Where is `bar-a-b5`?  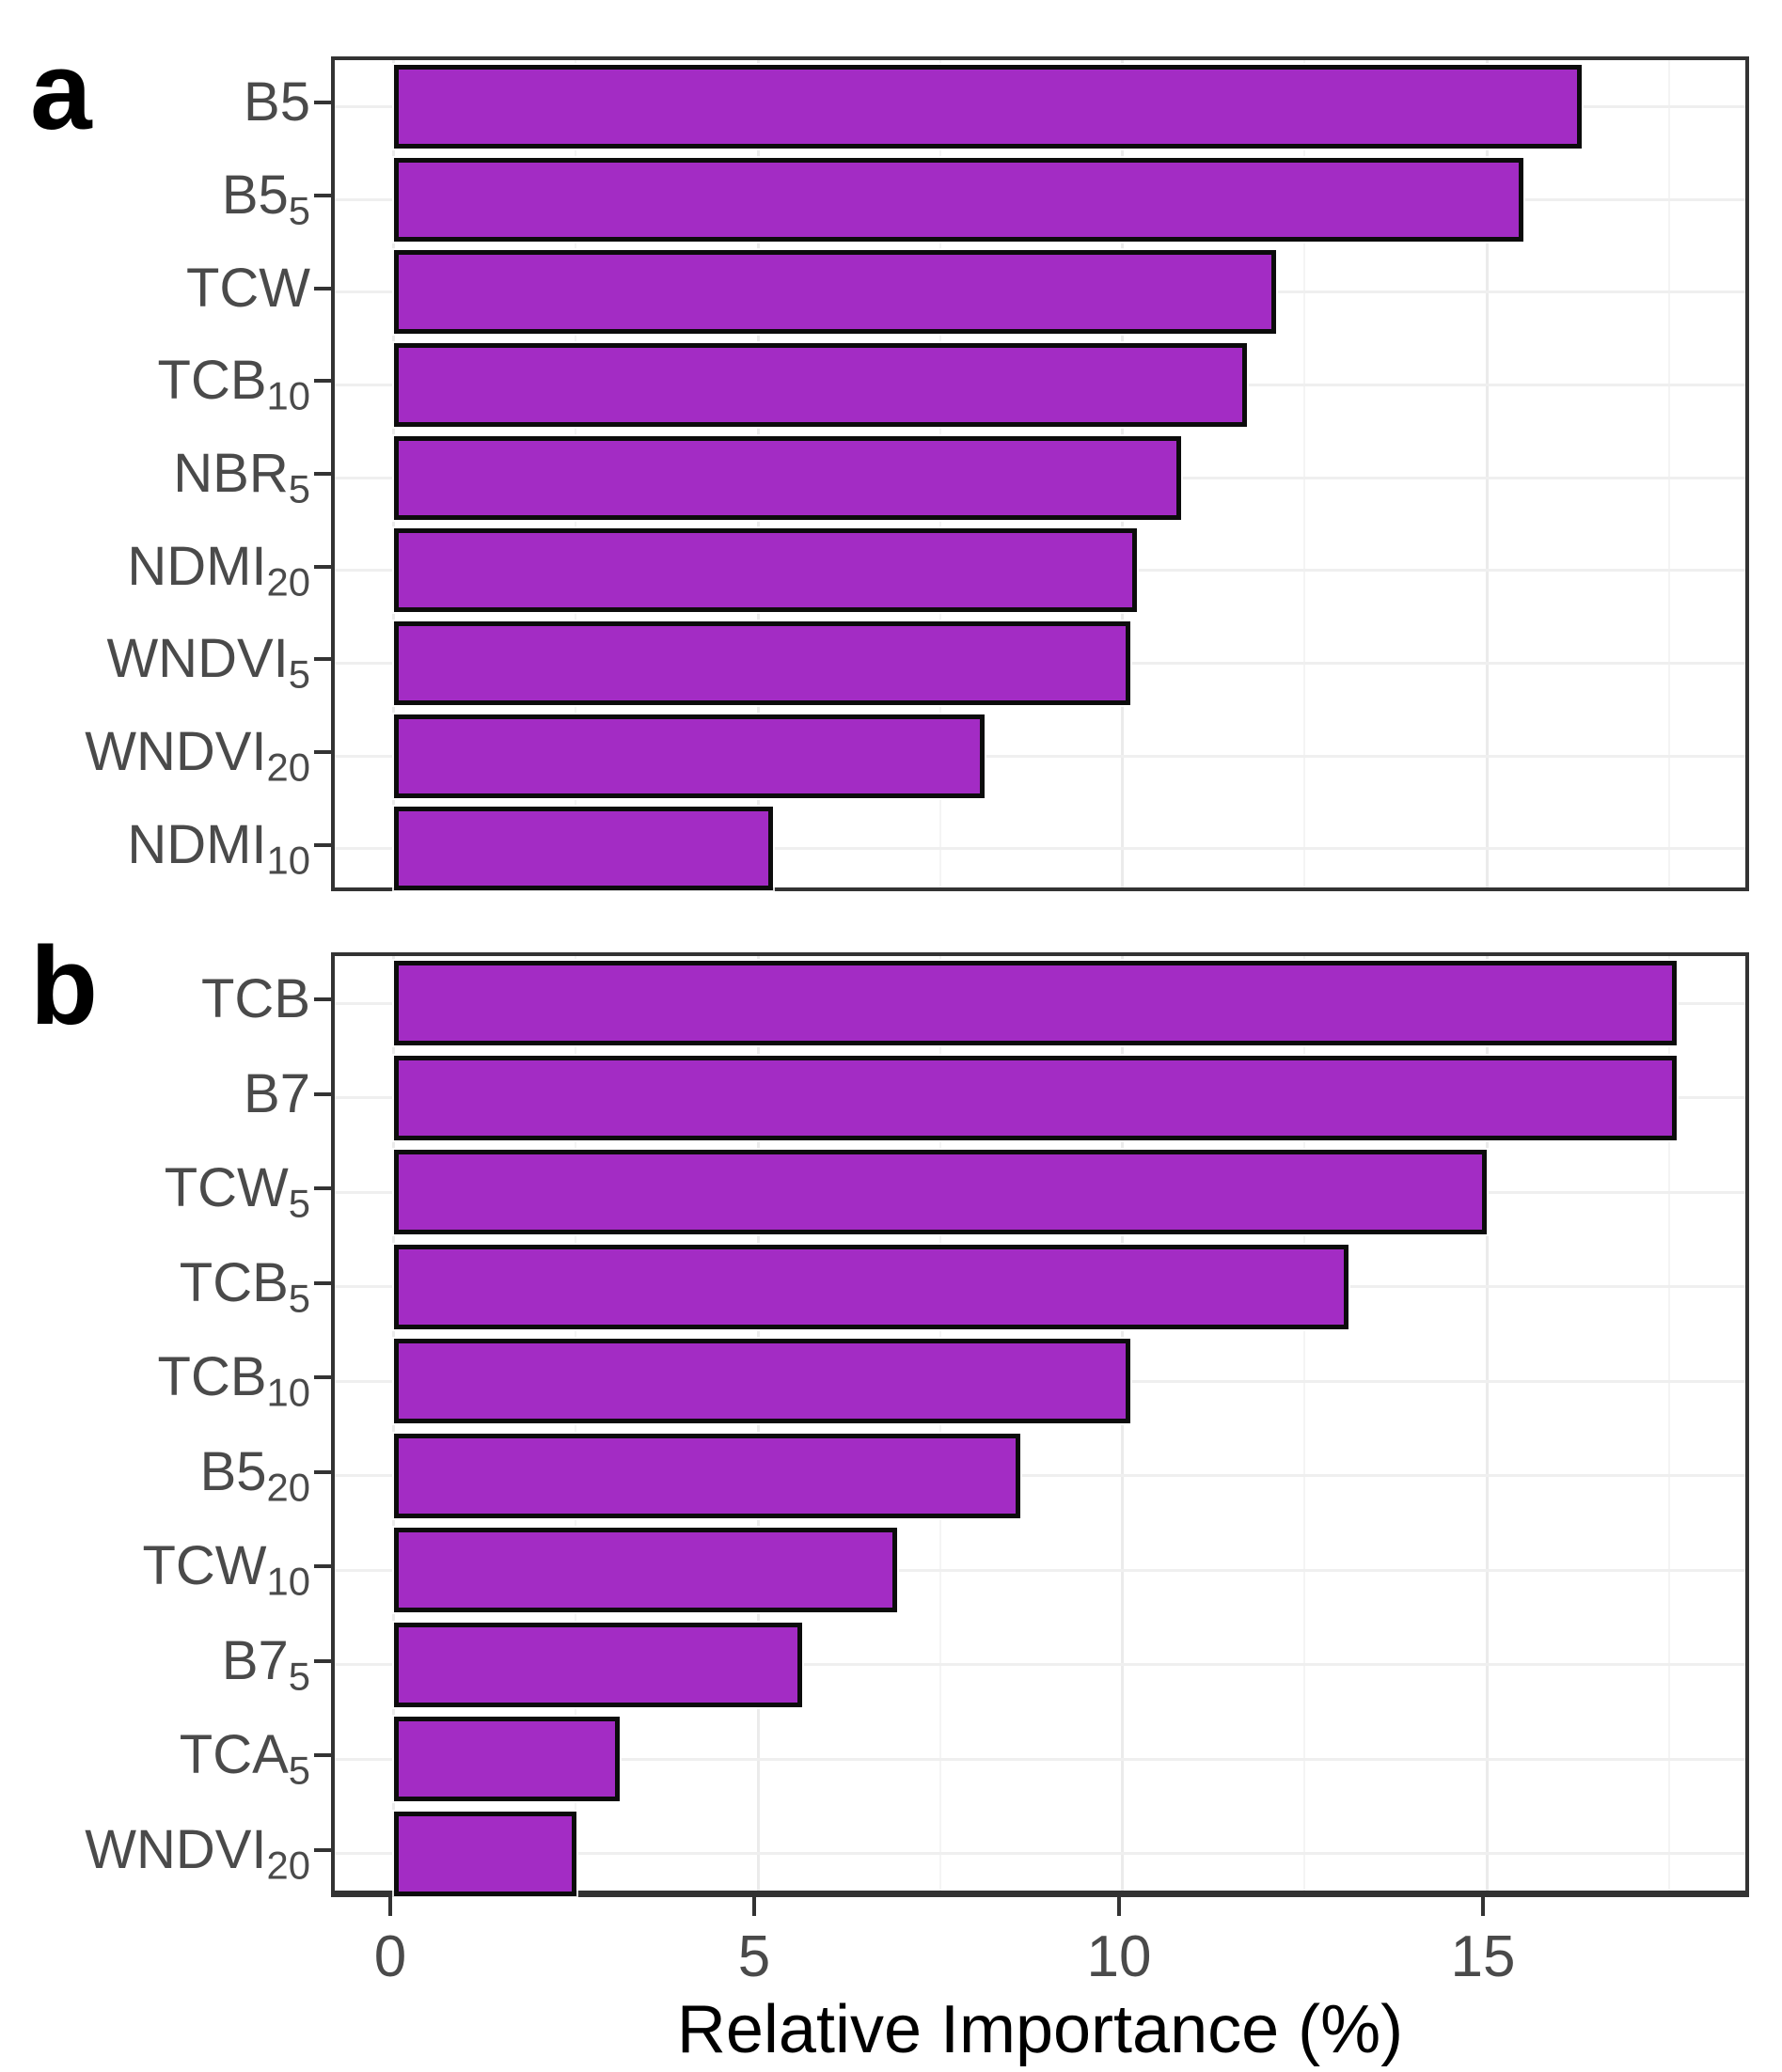 bar-a-b5 is located at coordinates (988, 107).